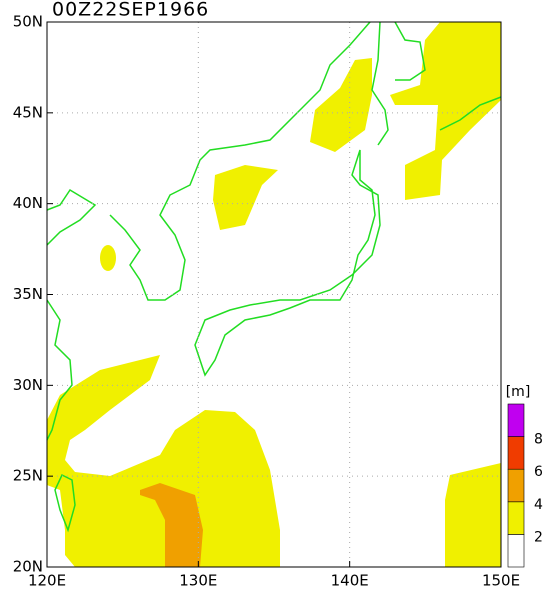  I want to click on colorbar-label: 6, so click(538, 472).